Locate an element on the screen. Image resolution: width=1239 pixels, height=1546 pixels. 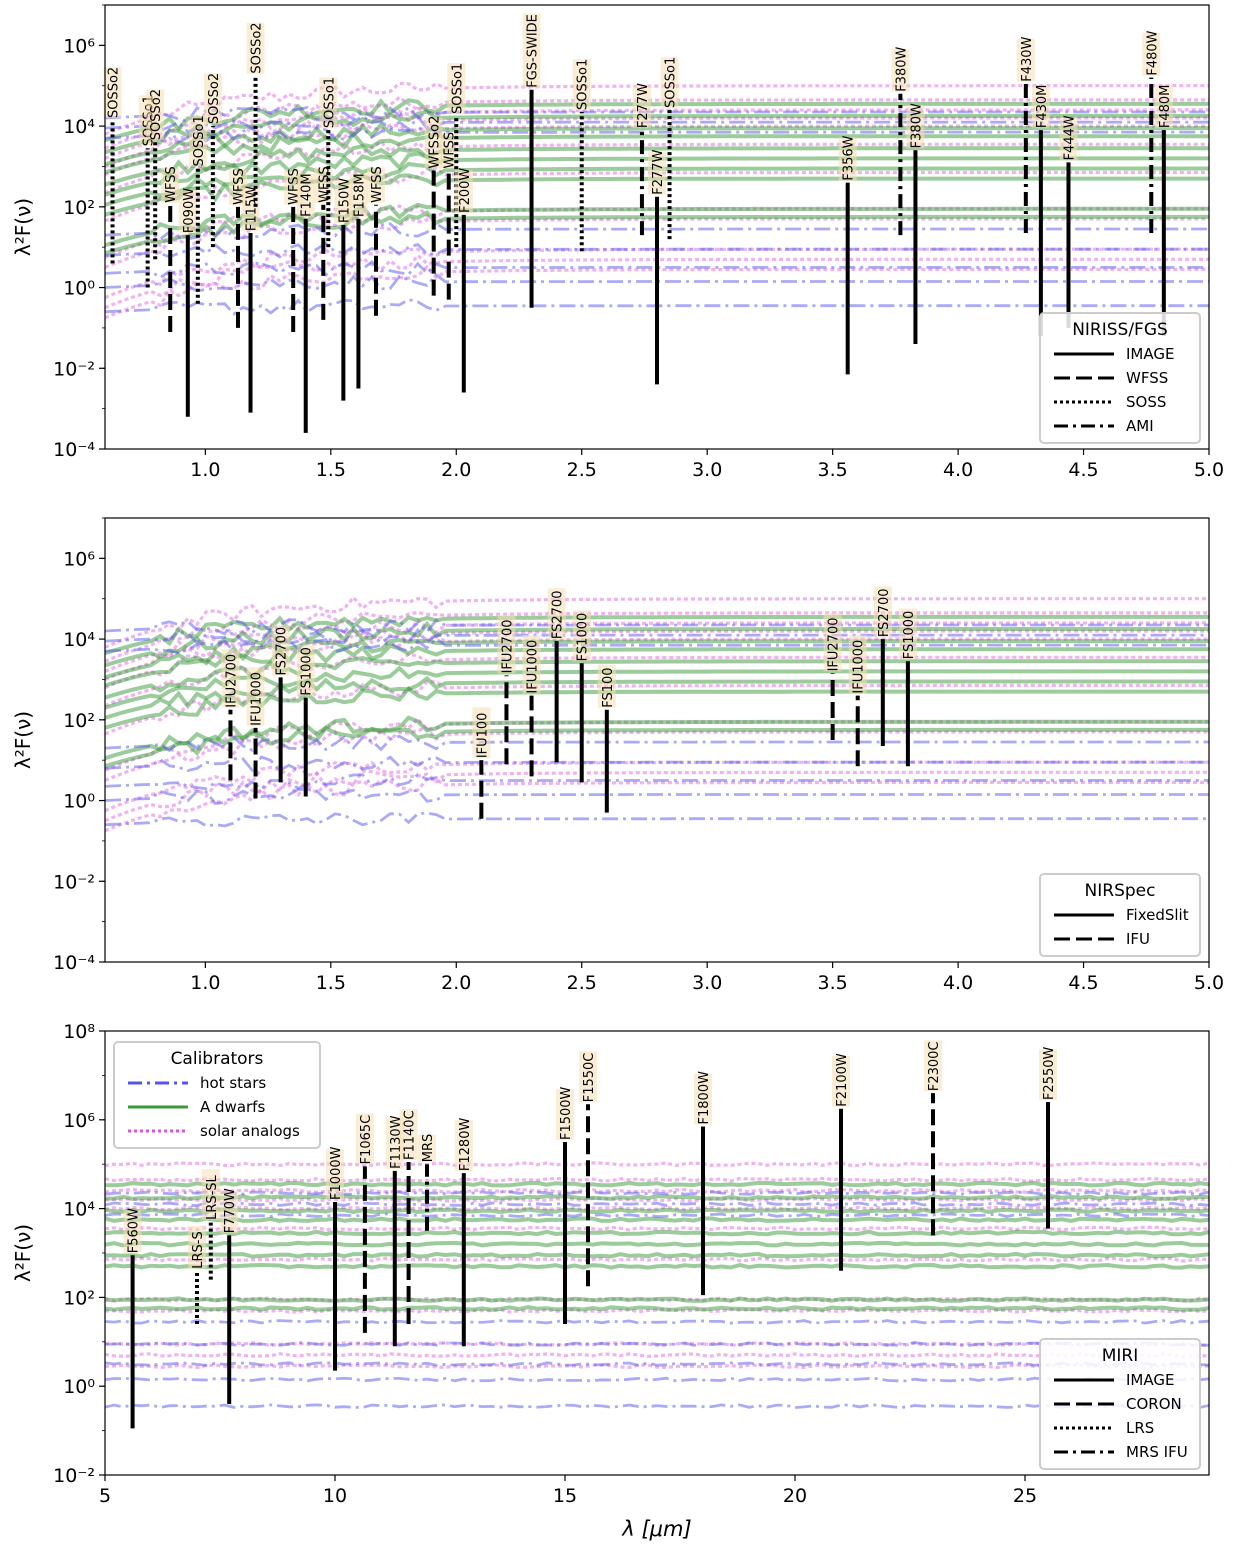
mode-label: F1000W is located at coordinates (336, 1173).